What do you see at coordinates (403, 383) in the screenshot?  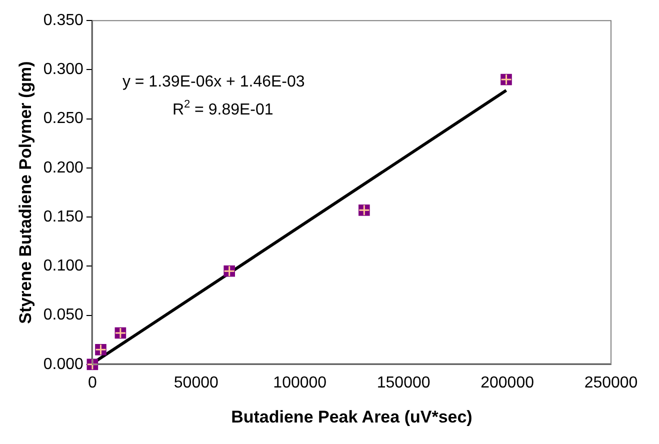 I see `x-tick-label: 150000` at bounding box center [403, 383].